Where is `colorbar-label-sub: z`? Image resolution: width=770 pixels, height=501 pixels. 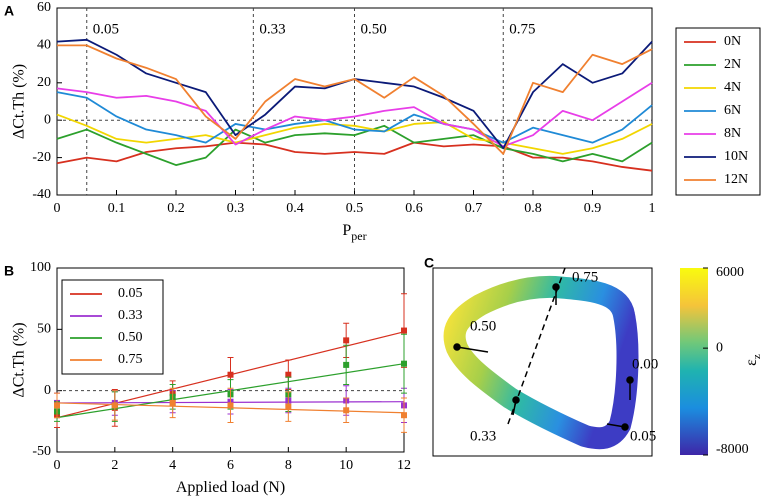
colorbar-label-sub: z is located at coordinates (757, 356).